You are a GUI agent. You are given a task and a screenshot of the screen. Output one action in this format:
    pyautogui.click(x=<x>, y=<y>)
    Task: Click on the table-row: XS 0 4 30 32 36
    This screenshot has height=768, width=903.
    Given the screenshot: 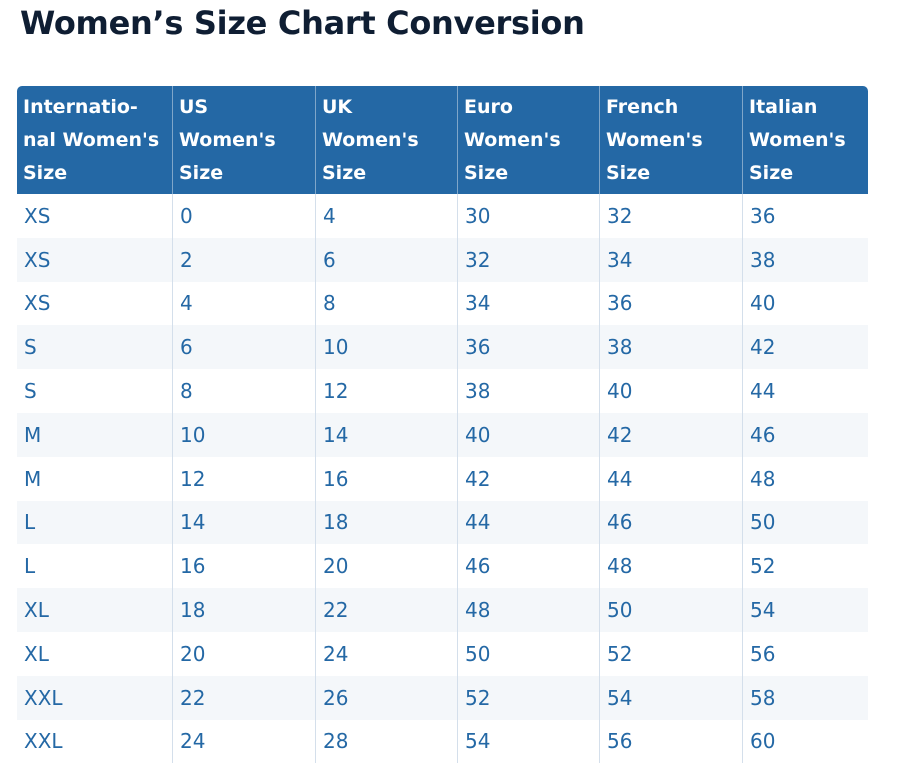 What is the action you would take?
    pyautogui.click(x=442, y=216)
    